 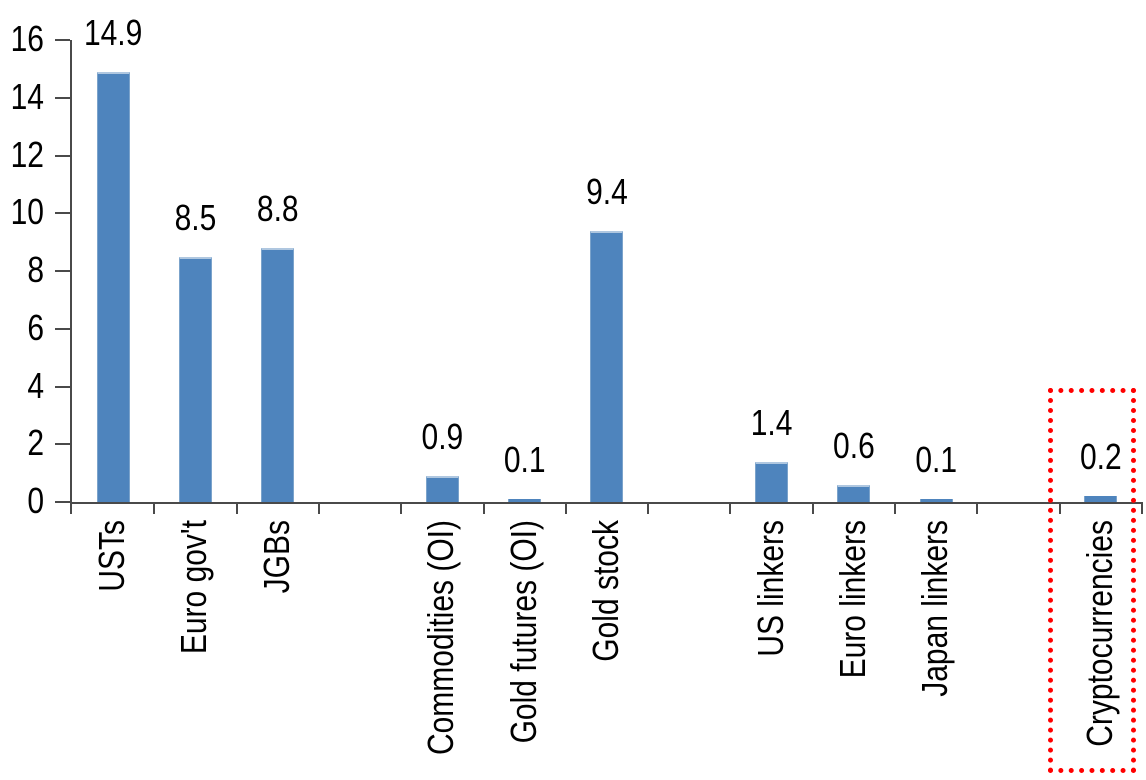 I want to click on x-axis, so click(x=606, y=503).